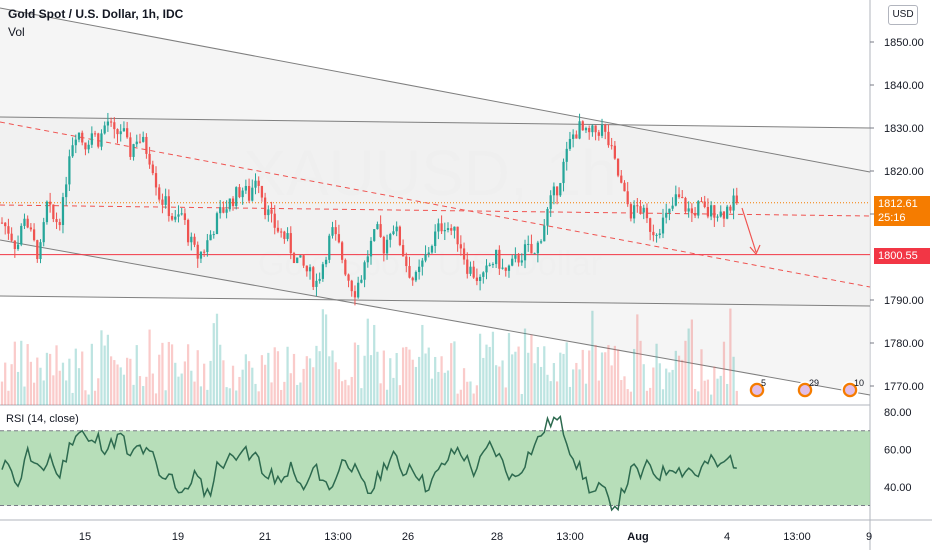 The image size is (932, 550). What do you see at coordinates (902, 204) in the screenshot?
I see `last-price-tag: 1812.61` at bounding box center [902, 204].